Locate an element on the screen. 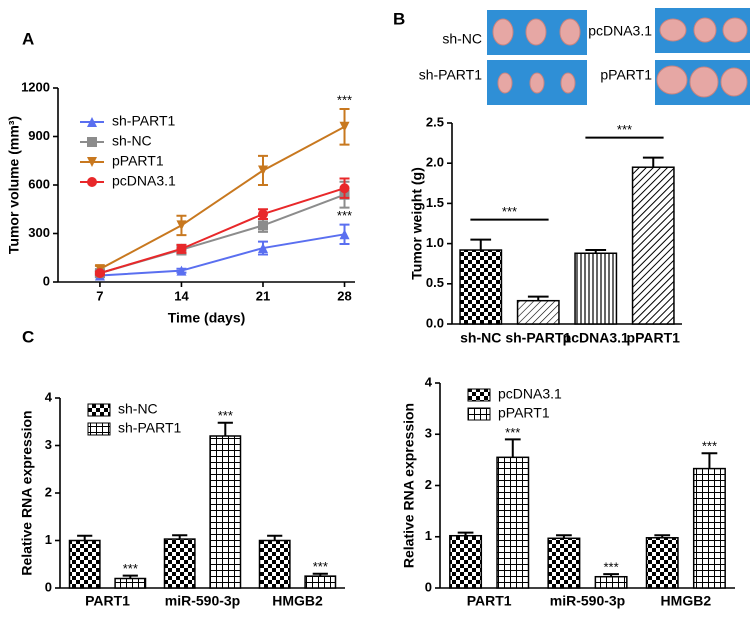  x-tick-label: 28 is located at coordinates (344, 295).